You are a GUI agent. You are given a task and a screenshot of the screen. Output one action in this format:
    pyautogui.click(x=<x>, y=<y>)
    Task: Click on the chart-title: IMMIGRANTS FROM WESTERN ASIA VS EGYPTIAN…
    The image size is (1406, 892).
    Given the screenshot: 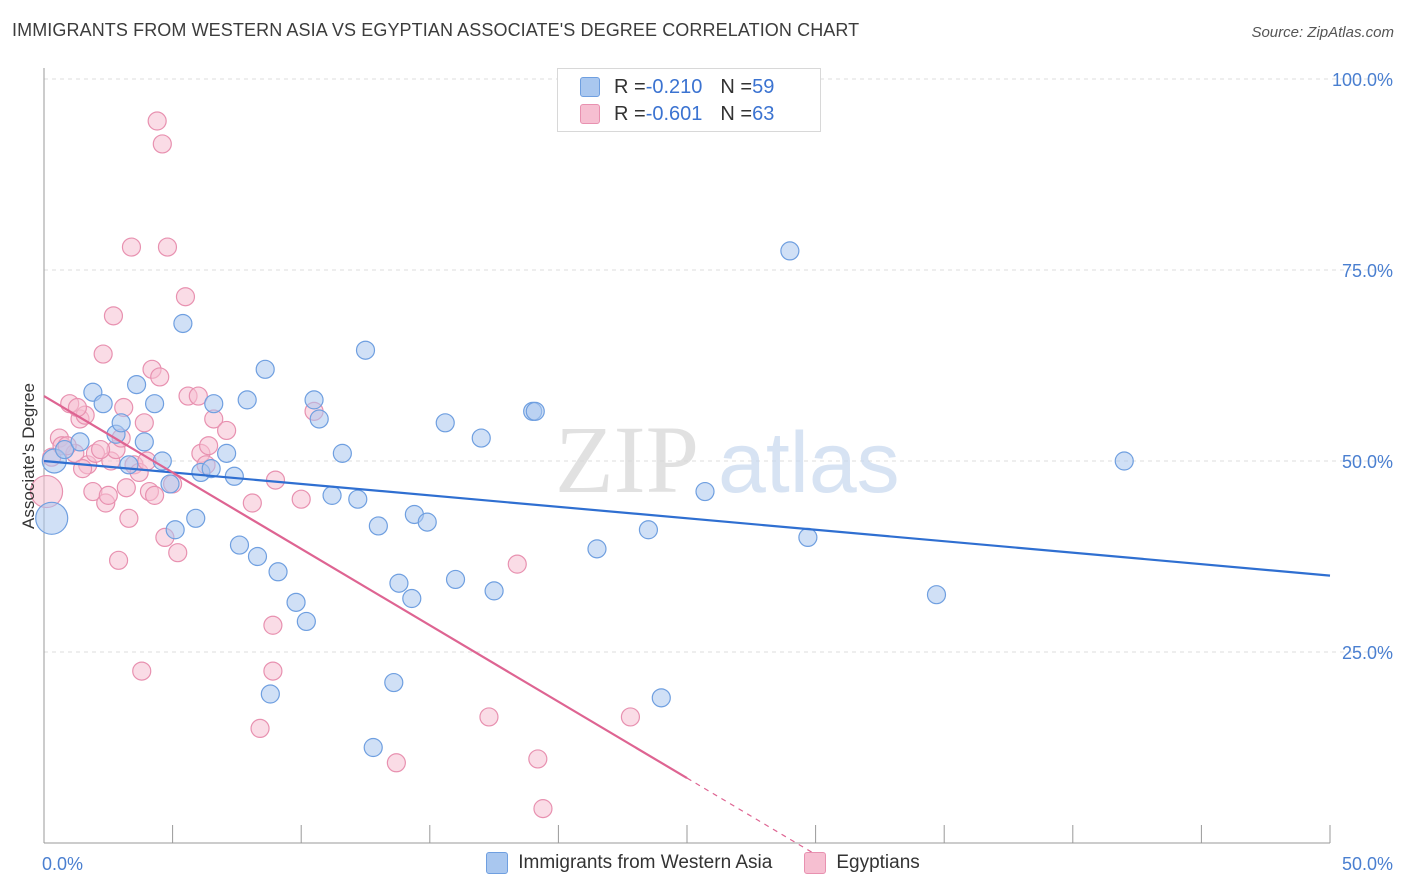 What is the action you would take?
    pyautogui.click(x=436, y=30)
    